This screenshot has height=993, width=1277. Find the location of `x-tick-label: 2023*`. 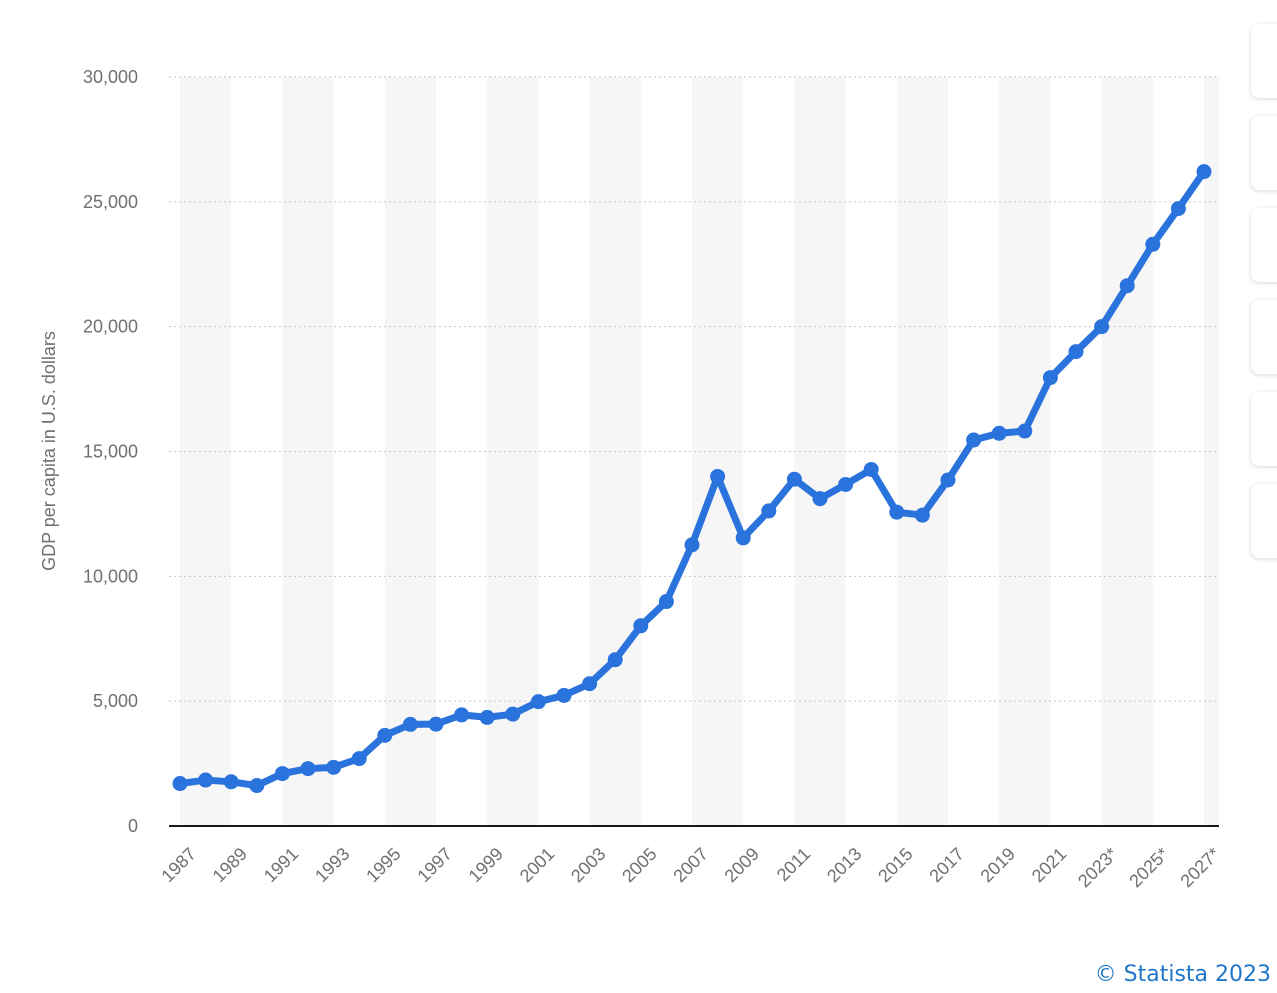

x-tick-label: 2023* is located at coordinates (1097, 867).